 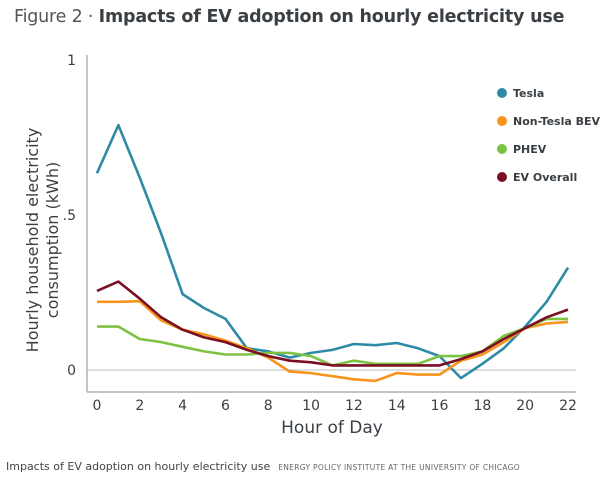 I want to click on x-tick-label: 22, so click(x=568, y=406).